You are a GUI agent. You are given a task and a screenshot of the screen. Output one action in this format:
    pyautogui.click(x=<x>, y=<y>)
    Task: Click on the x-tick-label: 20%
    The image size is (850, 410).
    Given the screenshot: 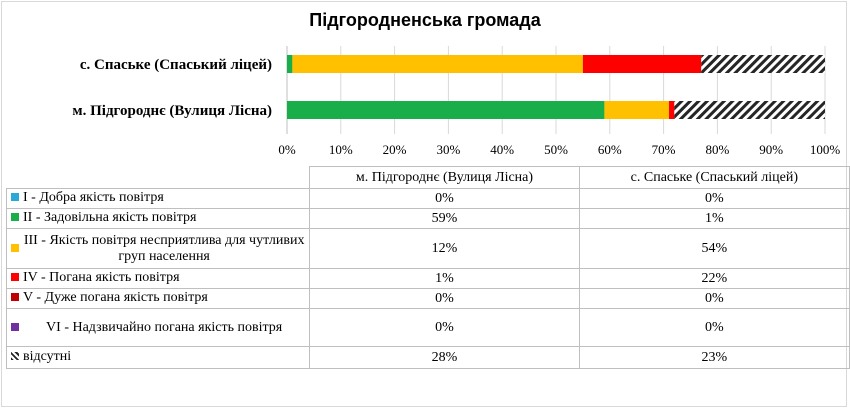 What is the action you would take?
    pyautogui.click(x=395, y=149)
    